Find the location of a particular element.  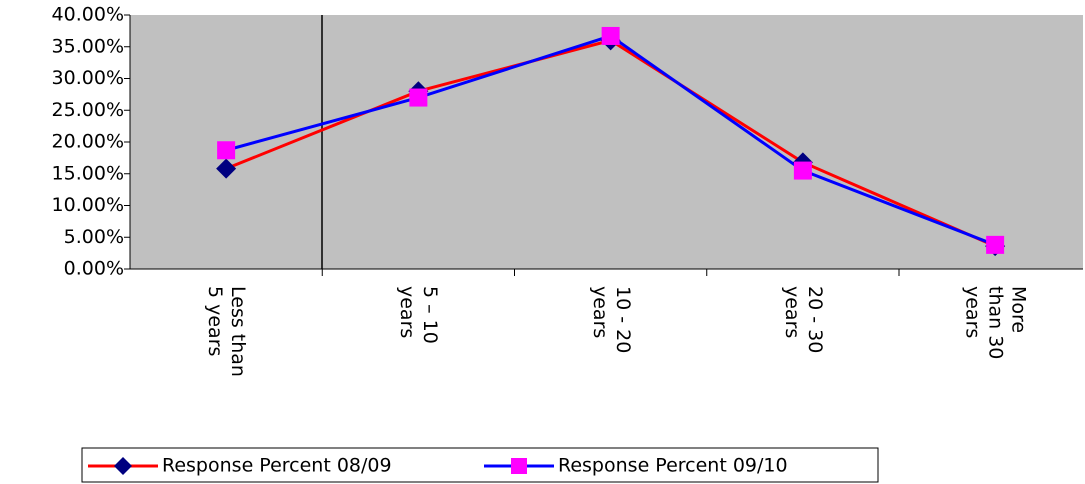

legend-label: Response Percent 08/09 is located at coordinates (277, 466).